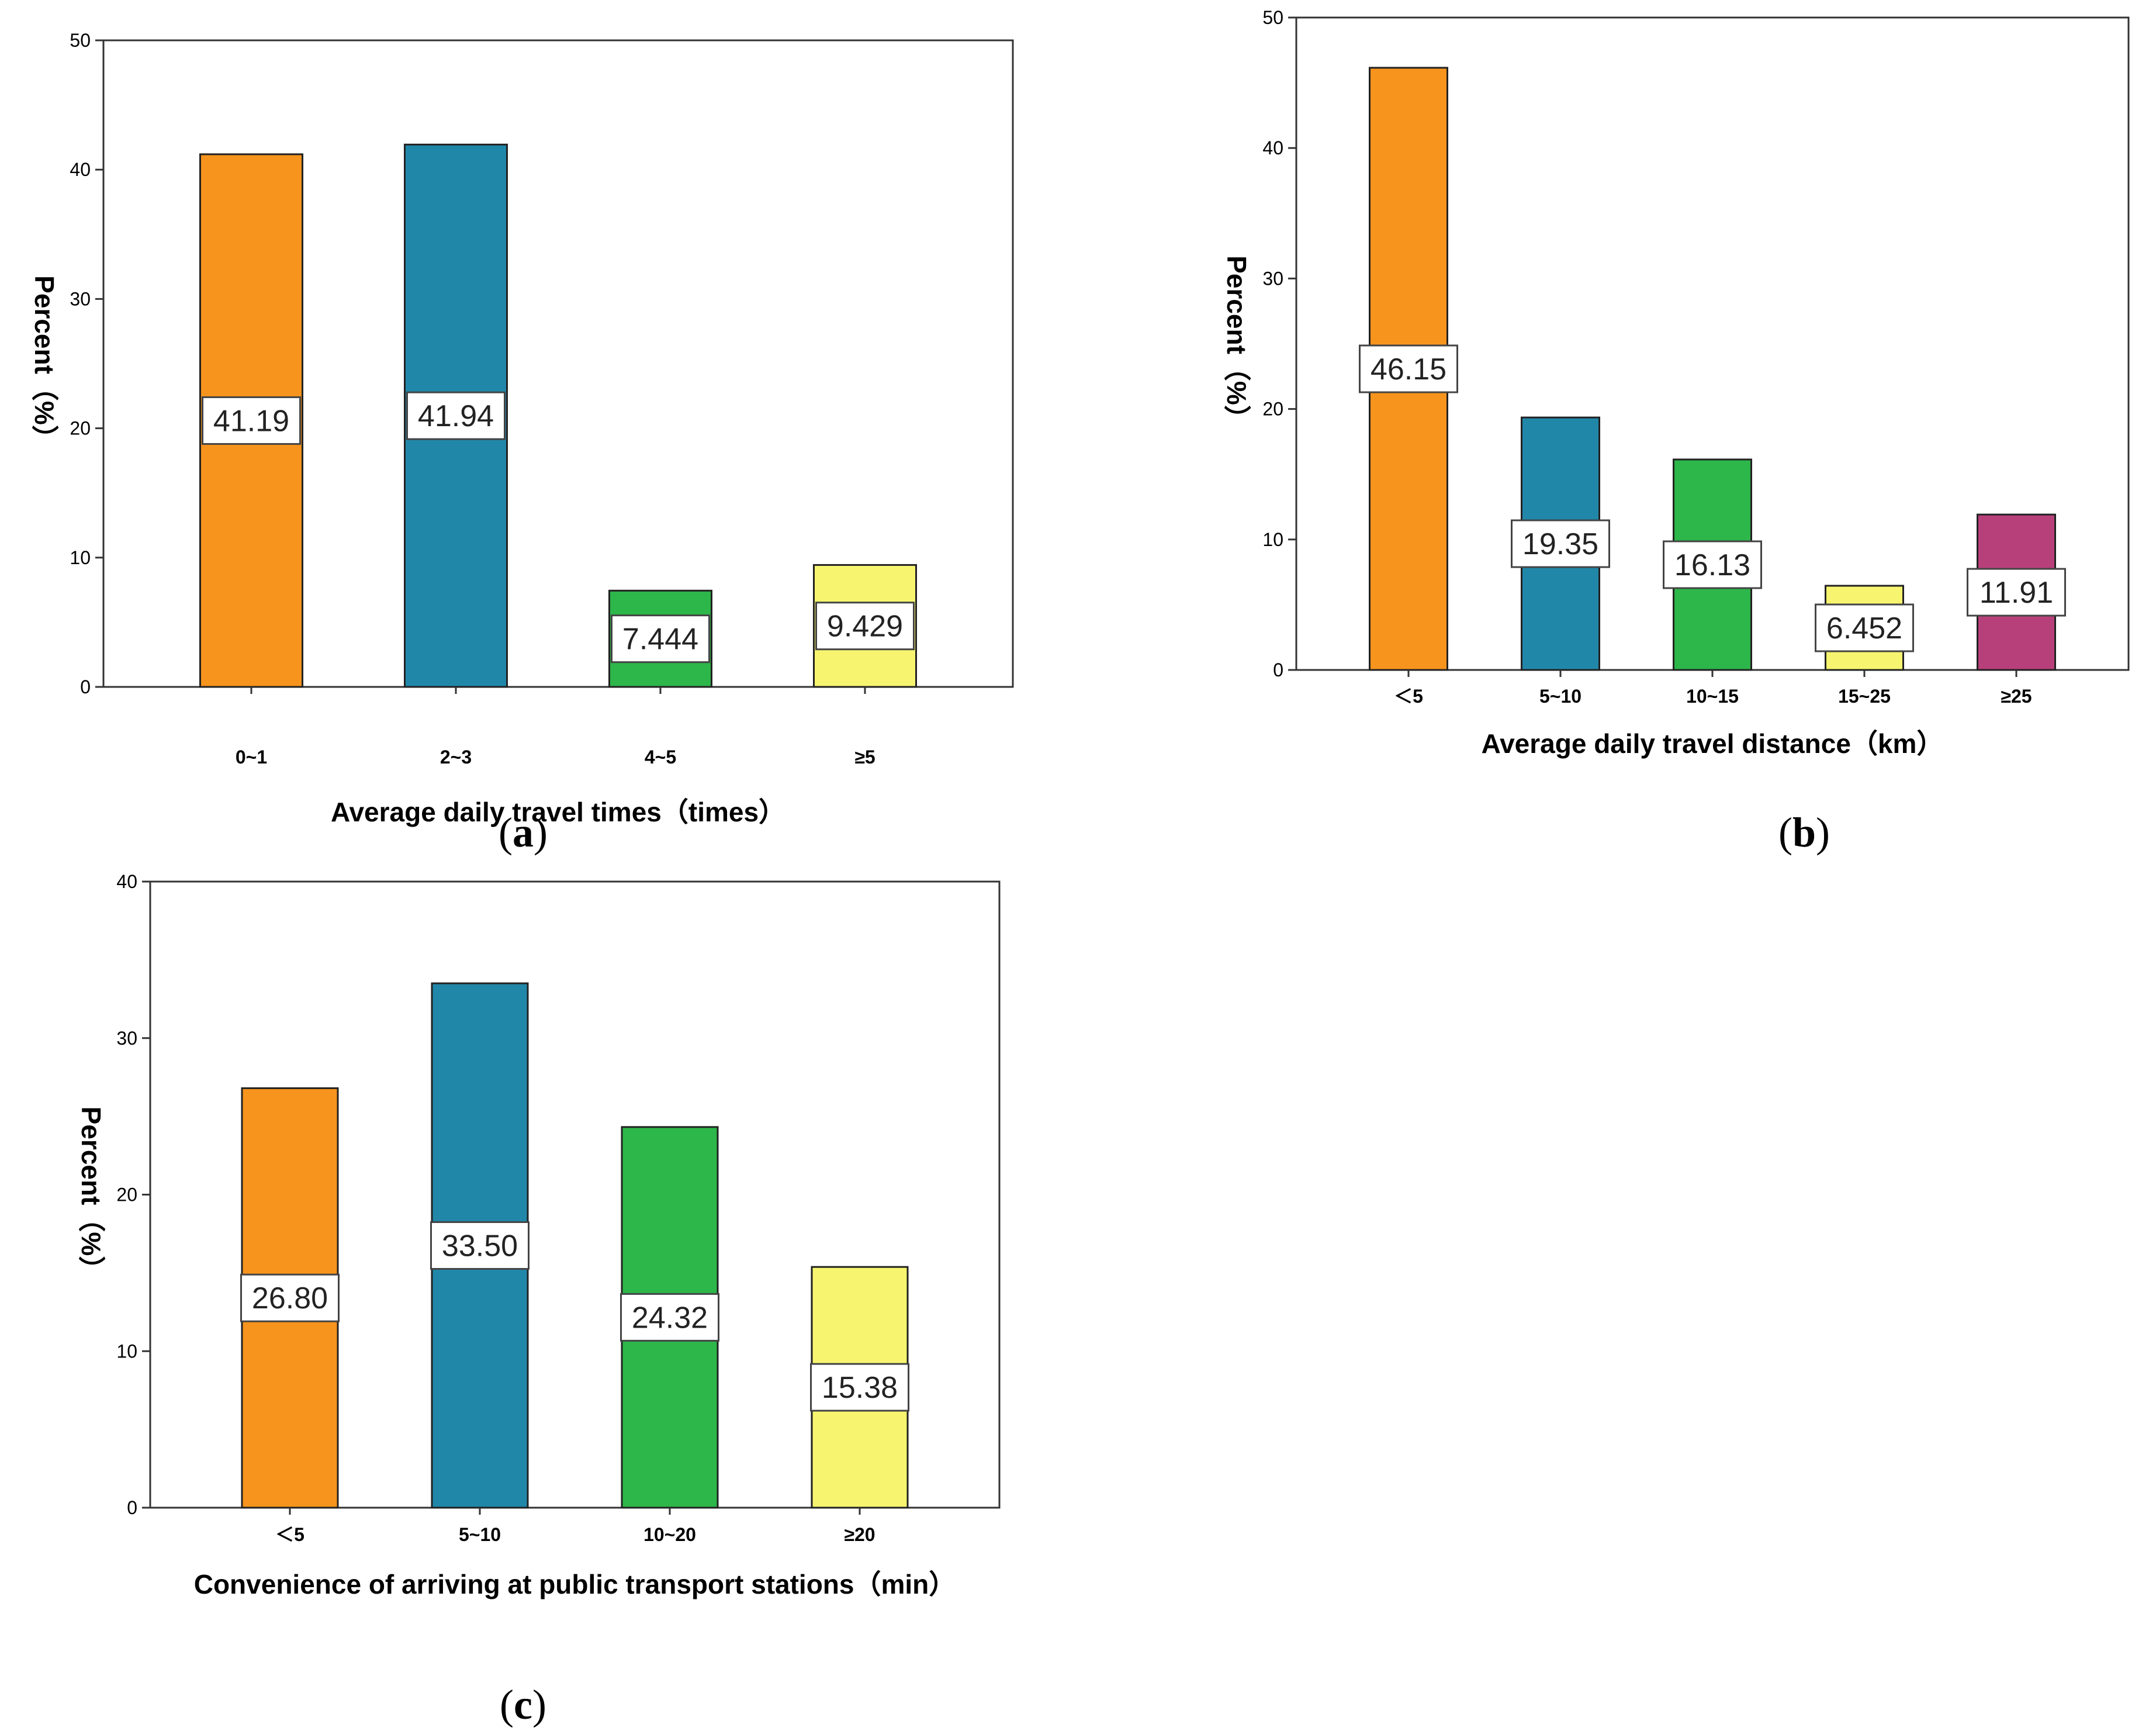 This screenshot has width=2156, height=1731. I want to click on data-label: 41.19, so click(251, 421).